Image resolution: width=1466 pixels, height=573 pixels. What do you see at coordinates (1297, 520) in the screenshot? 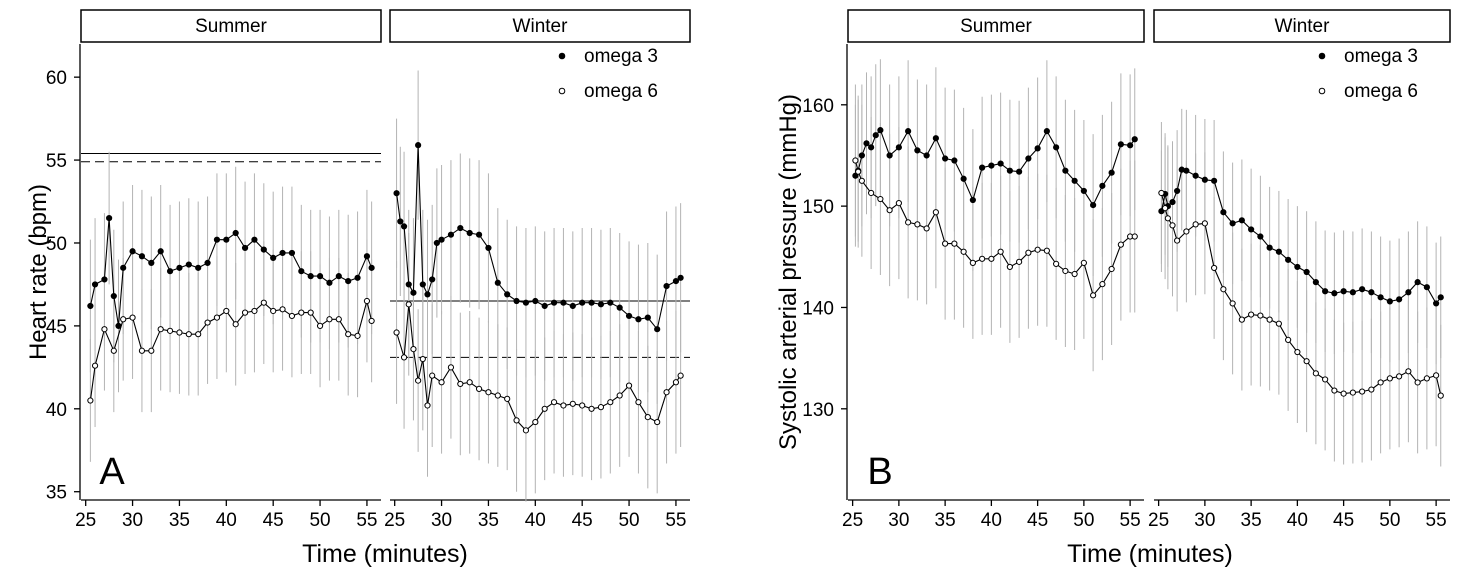
I see `x-tick-label: 40` at bounding box center [1297, 520].